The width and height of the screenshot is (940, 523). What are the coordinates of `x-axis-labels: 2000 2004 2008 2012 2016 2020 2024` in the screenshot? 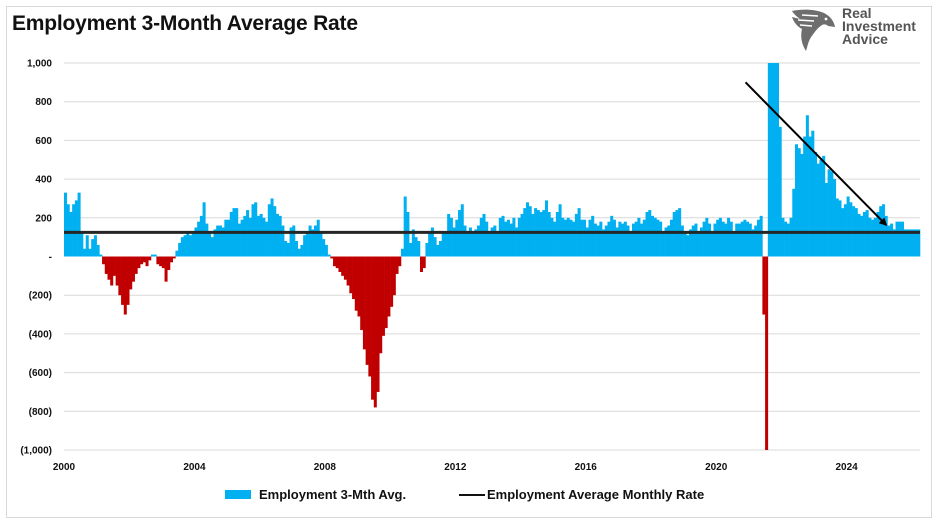 It's located at (455, 467).